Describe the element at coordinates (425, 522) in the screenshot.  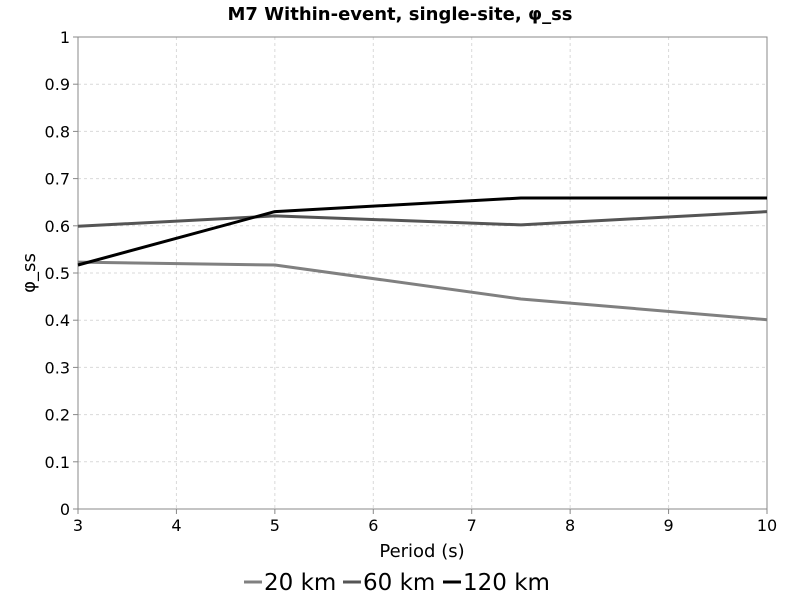
I see `x-axis: 3 4 5 6 7 8 9 10` at that location.